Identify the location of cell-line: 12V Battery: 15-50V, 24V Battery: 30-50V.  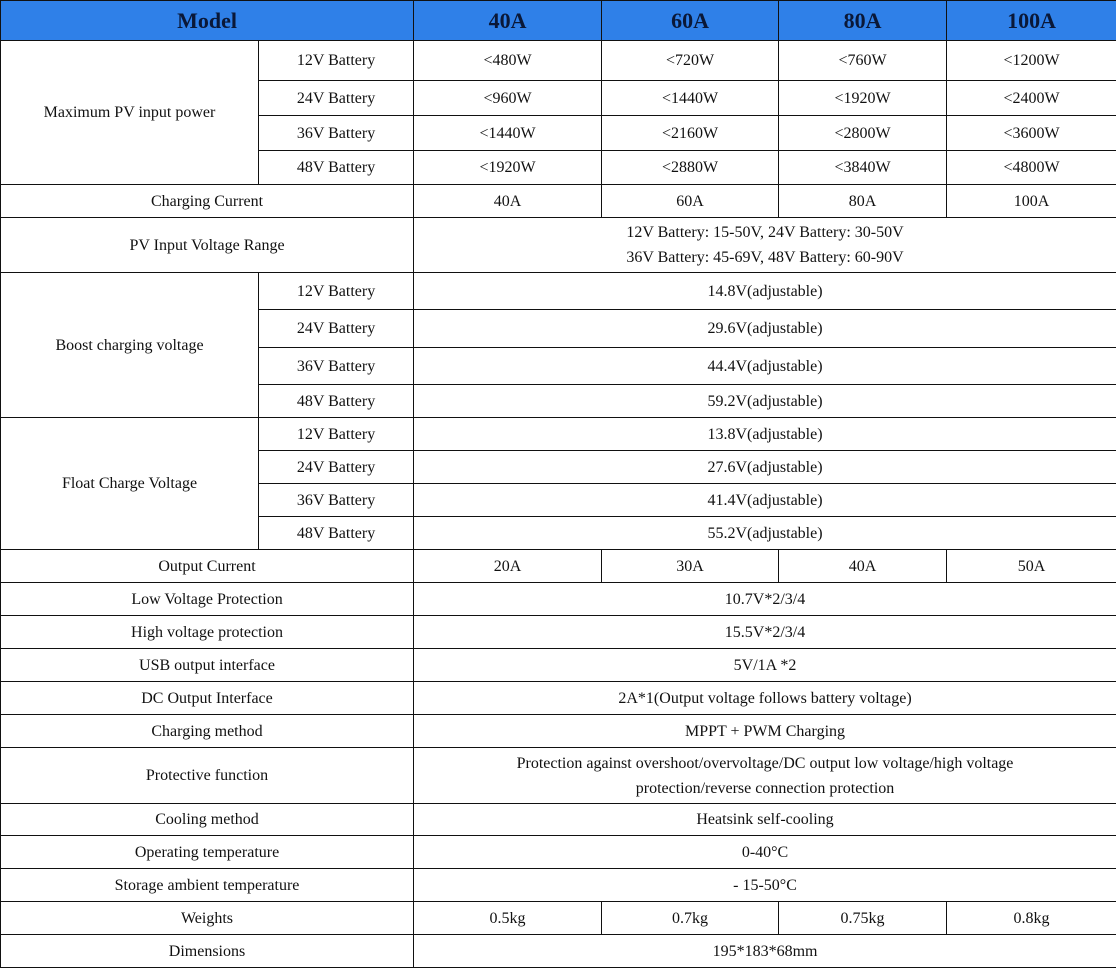
(765, 232).